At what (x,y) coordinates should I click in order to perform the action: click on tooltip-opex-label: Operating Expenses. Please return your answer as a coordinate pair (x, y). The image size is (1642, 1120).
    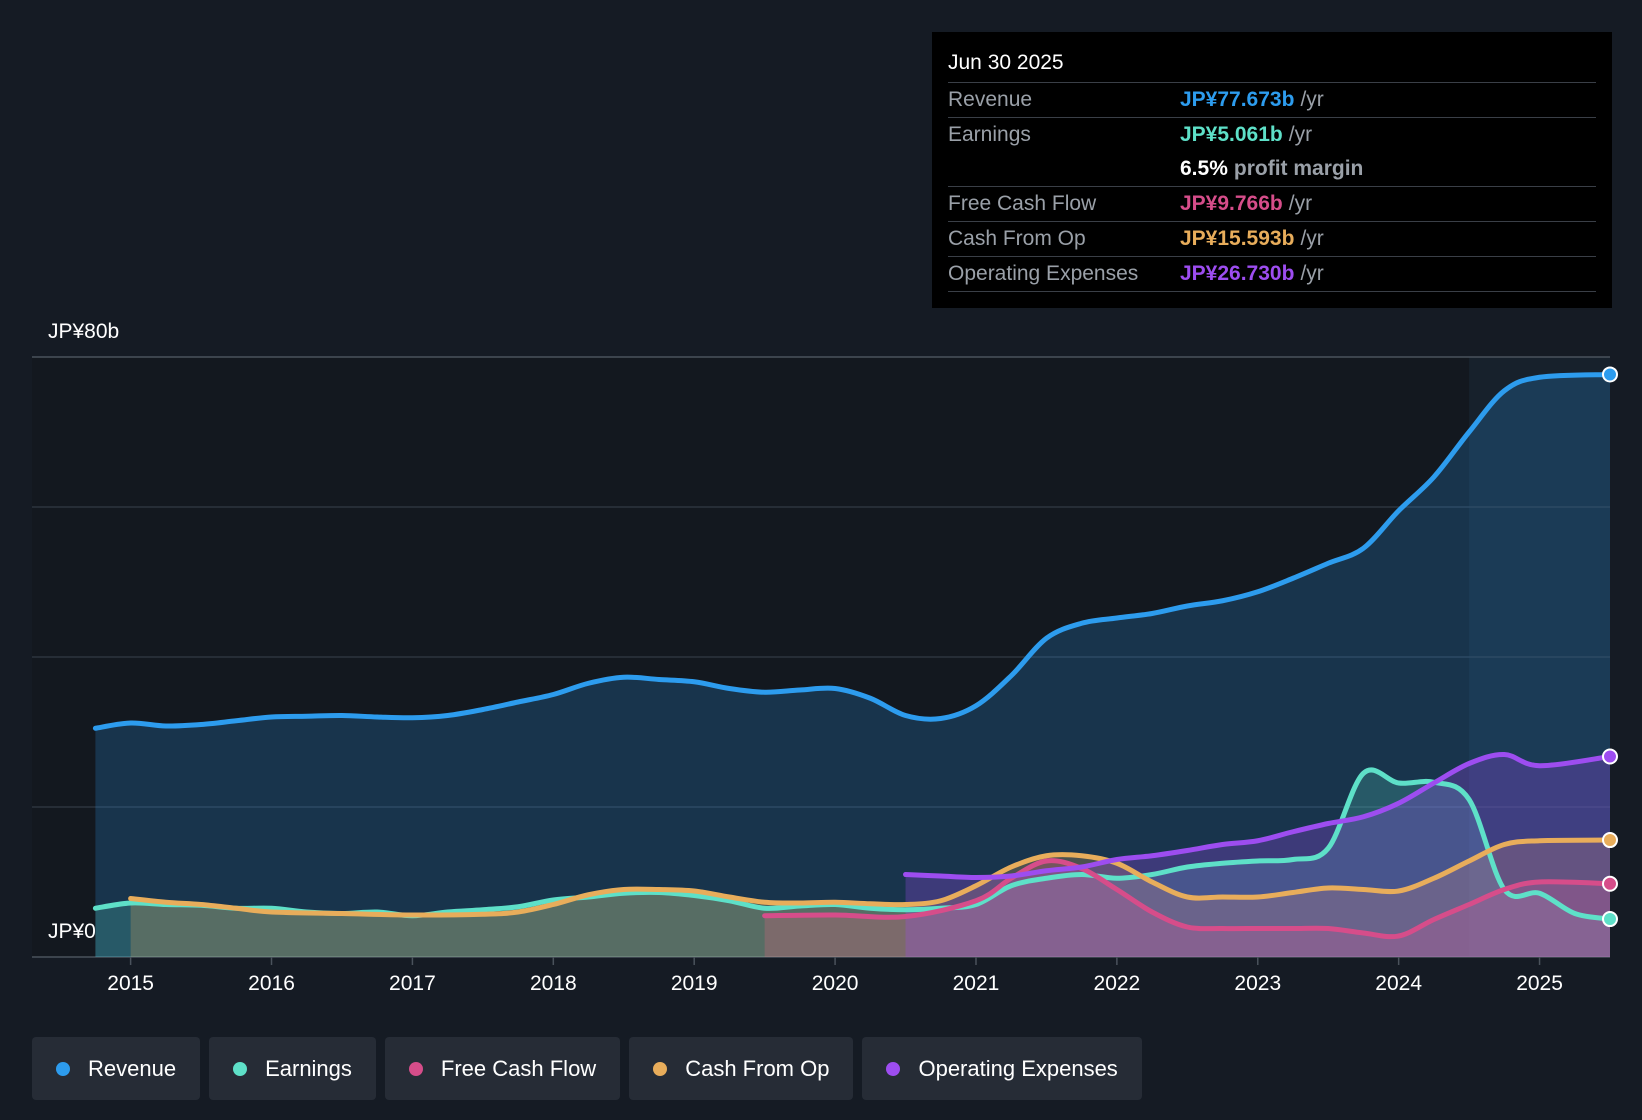
    Looking at the image, I should click on (1043, 273).